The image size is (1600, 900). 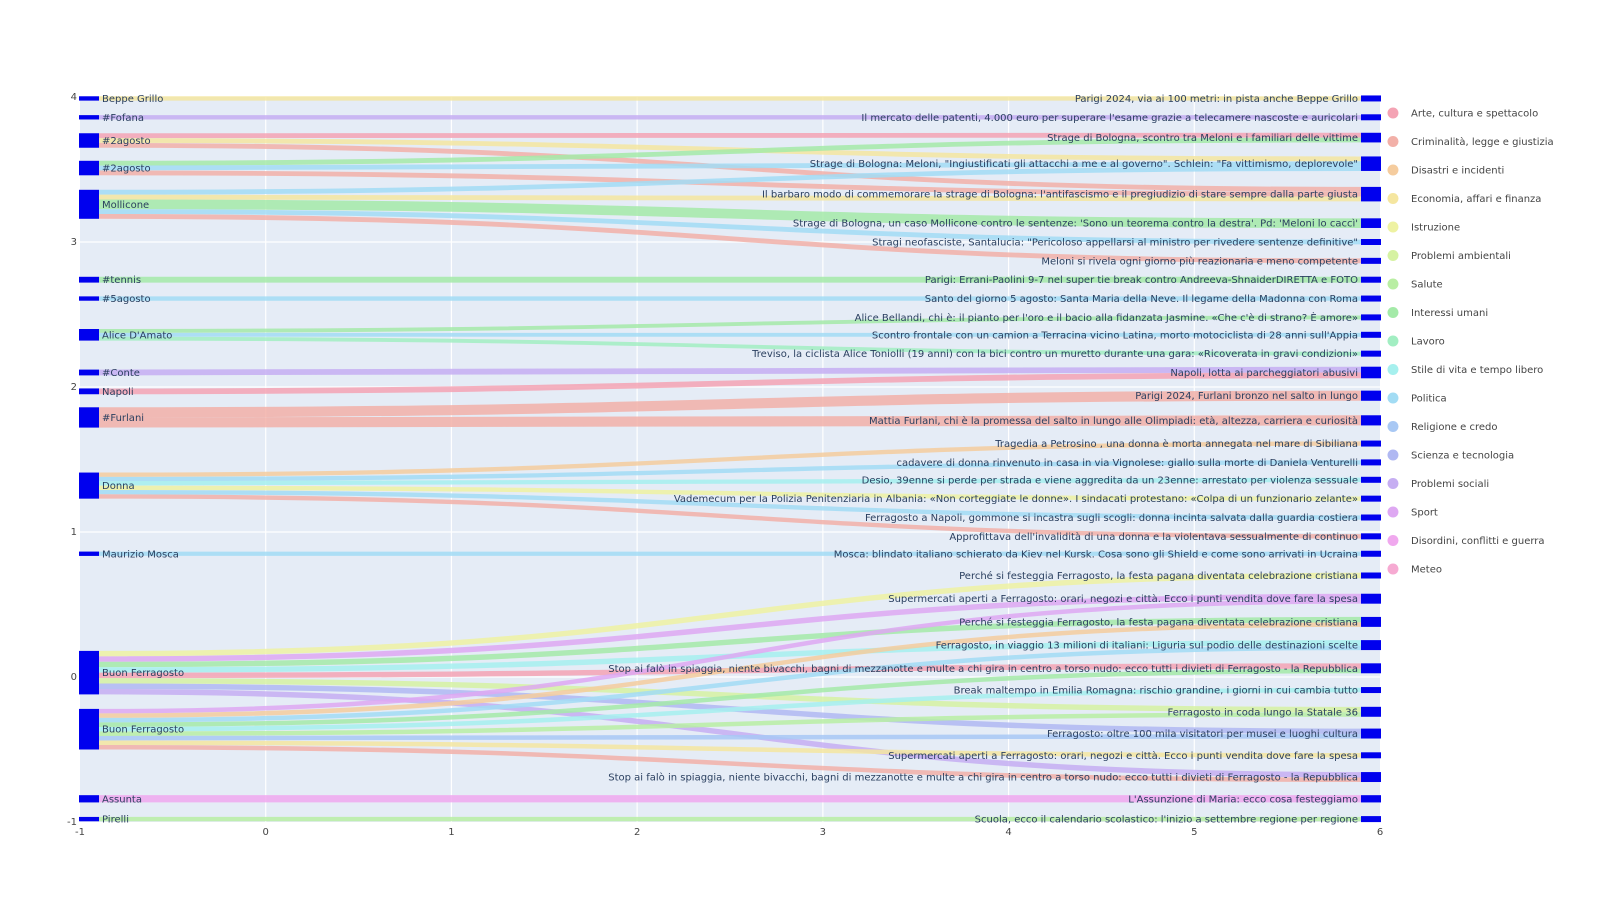 I want to click on x-tick-label: 1, so click(x=451, y=832).